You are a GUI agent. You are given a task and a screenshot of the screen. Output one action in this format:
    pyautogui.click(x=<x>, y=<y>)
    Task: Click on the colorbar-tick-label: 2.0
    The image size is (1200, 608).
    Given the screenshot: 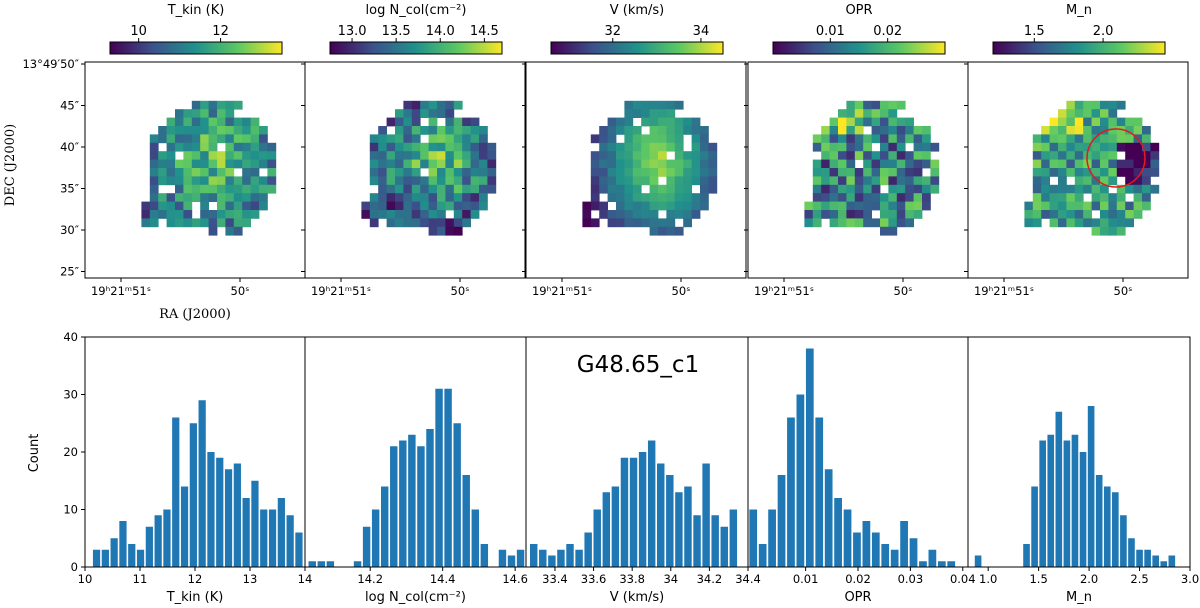 What is the action you would take?
    pyautogui.click(x=1103, y=31)
    